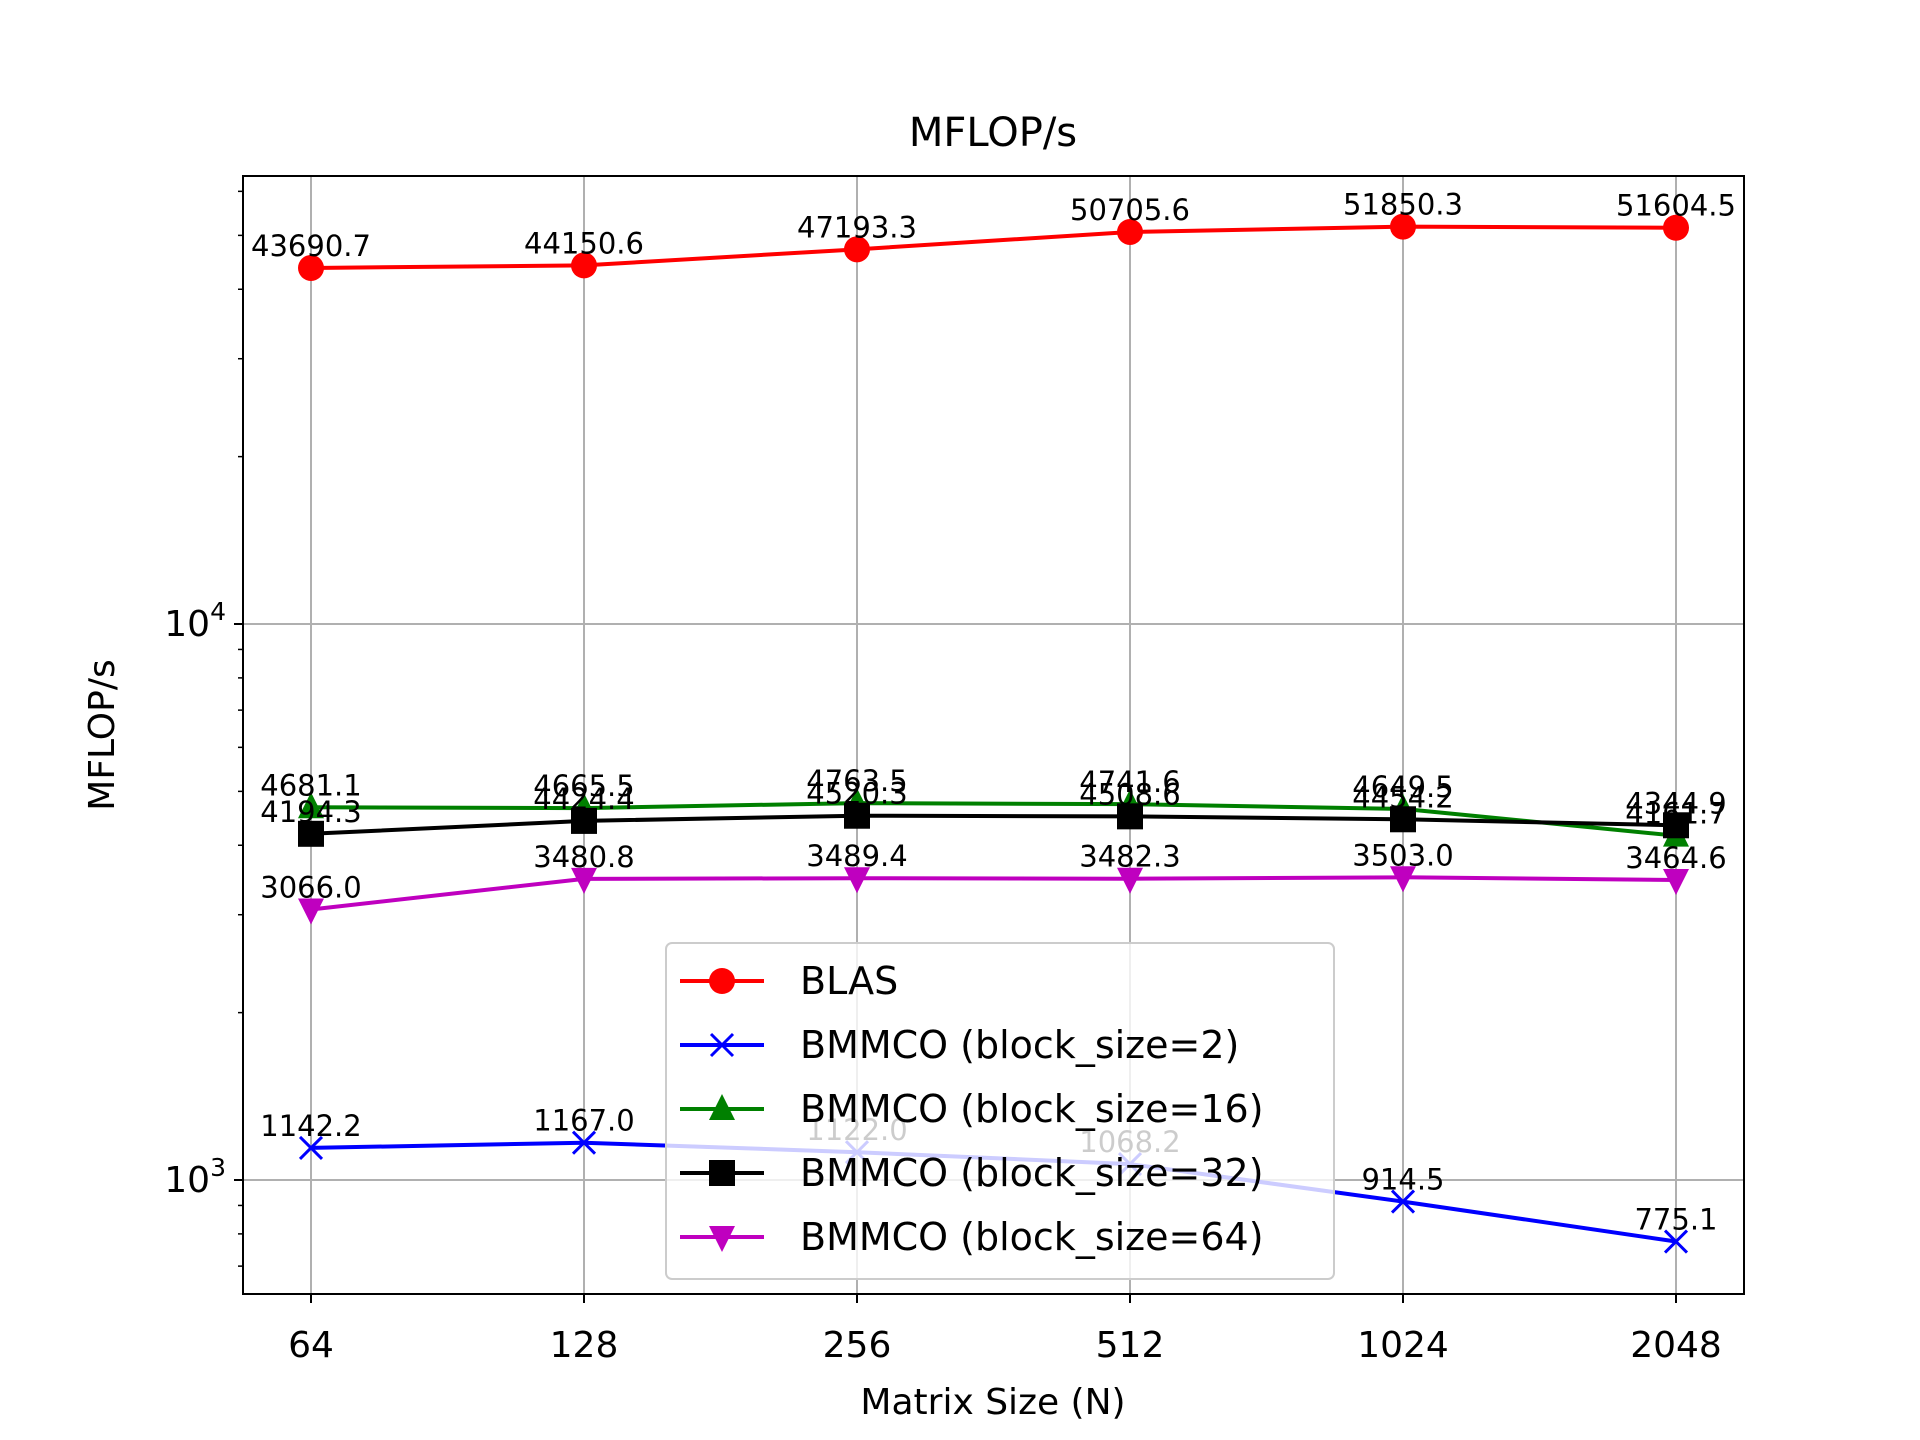 Image resolution: width=1920 pixels, height=1440 pixels. I want to click on data-label: 50705.6, so click(1130, 210).